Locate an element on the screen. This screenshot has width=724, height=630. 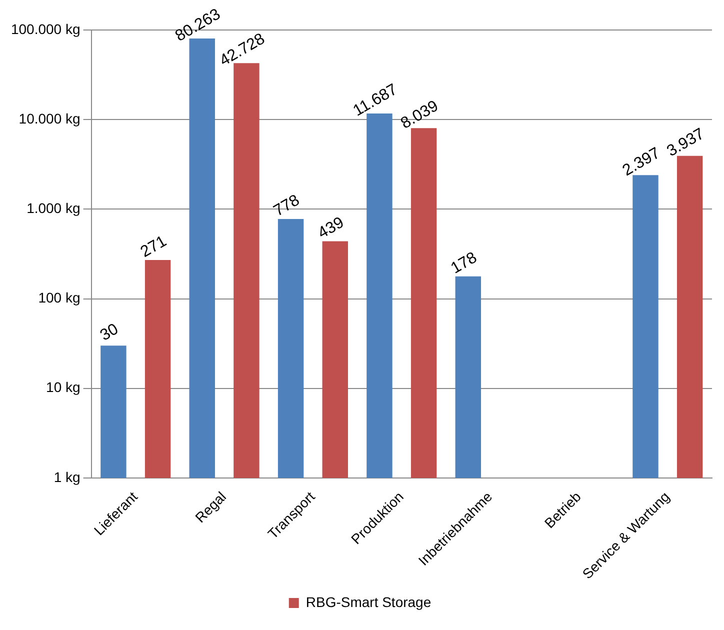
data-label: 8.039 is located at coordinates (420, 115).